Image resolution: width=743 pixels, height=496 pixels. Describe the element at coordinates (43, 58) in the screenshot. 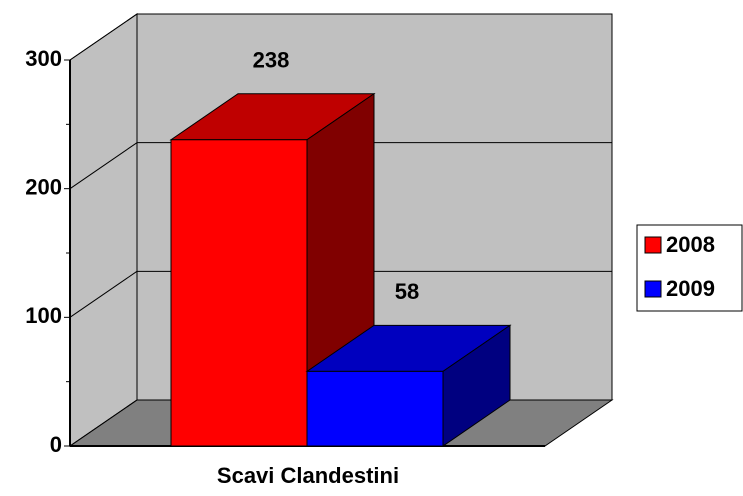

I see `y-tick-label: 300` at that location.